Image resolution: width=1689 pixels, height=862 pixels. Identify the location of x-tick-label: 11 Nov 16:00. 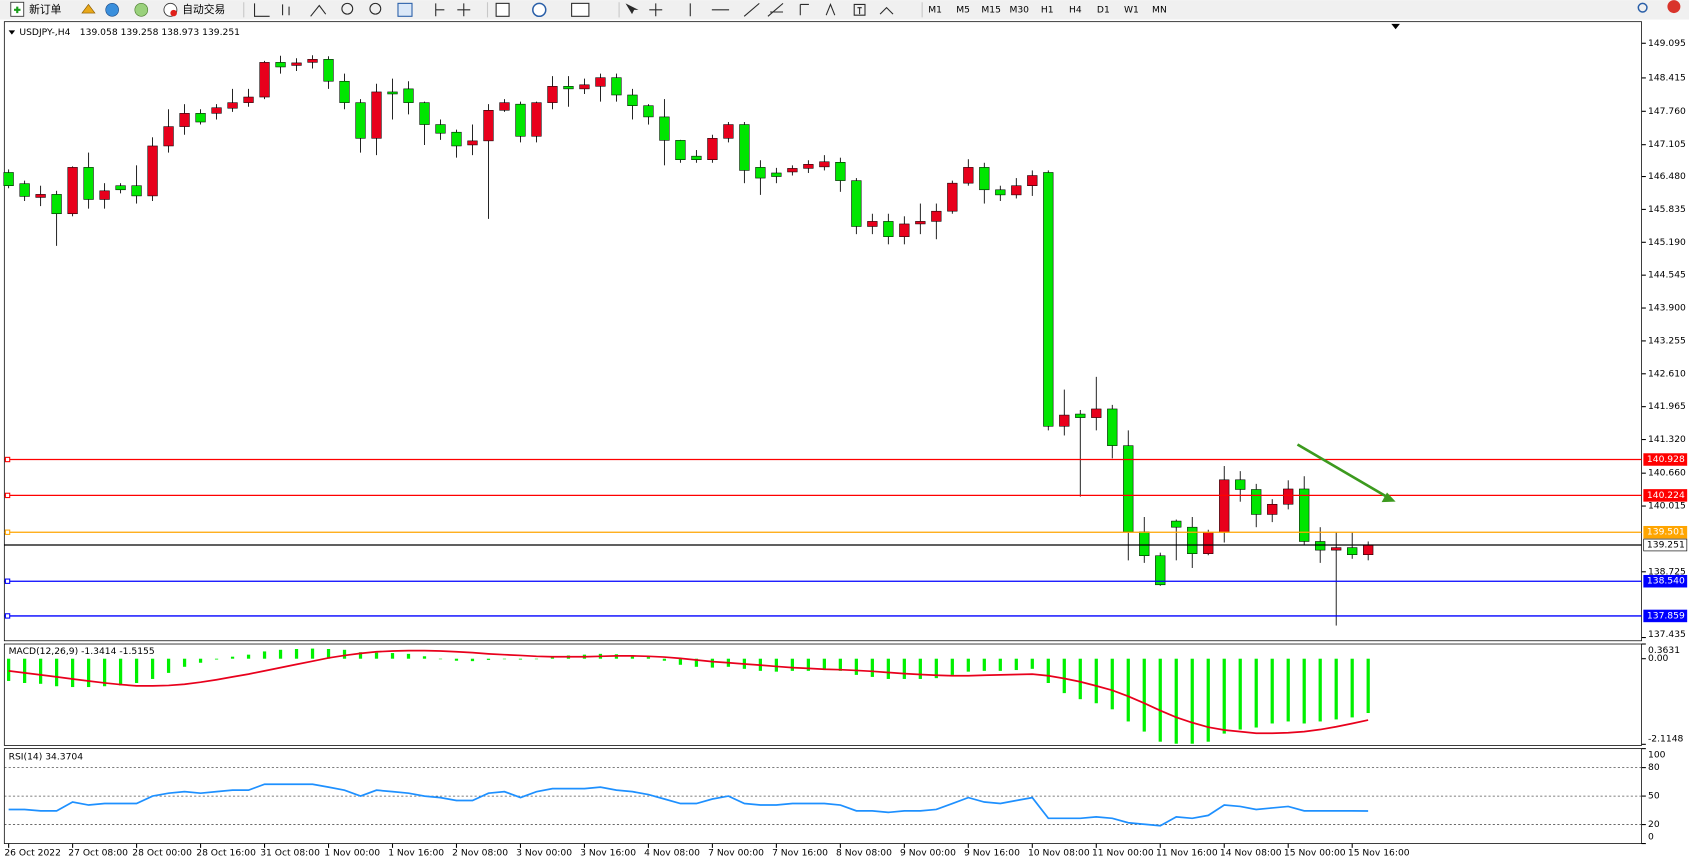
(1187, 853).